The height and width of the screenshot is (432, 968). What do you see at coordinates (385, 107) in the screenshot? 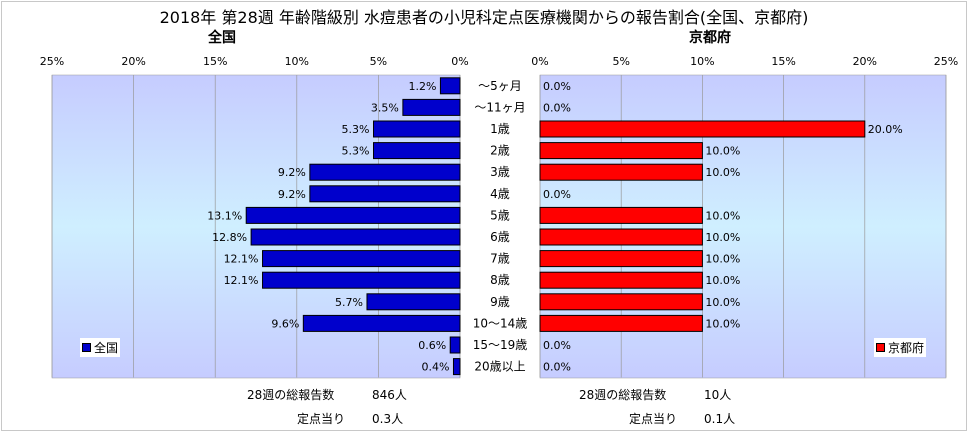
I see `left-data-label: 3.5%` at bounding box center [385, 107].